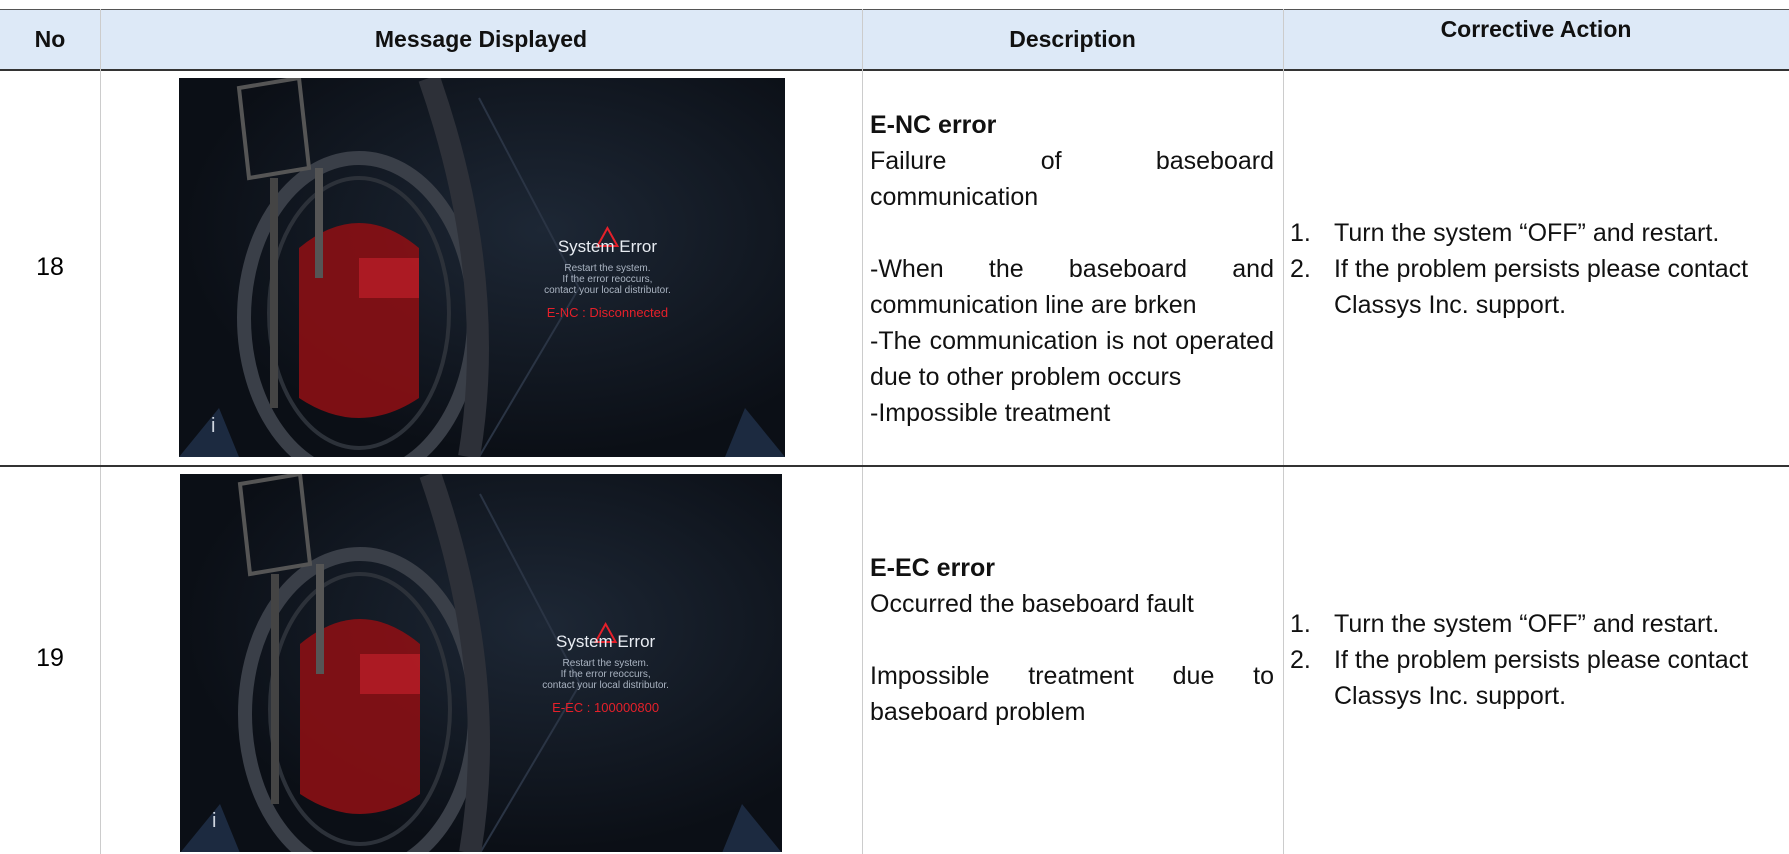 Image resolution: width=1789 pixels, height=854 pixels. I want to click on row-number: 19, so click(50, 658).